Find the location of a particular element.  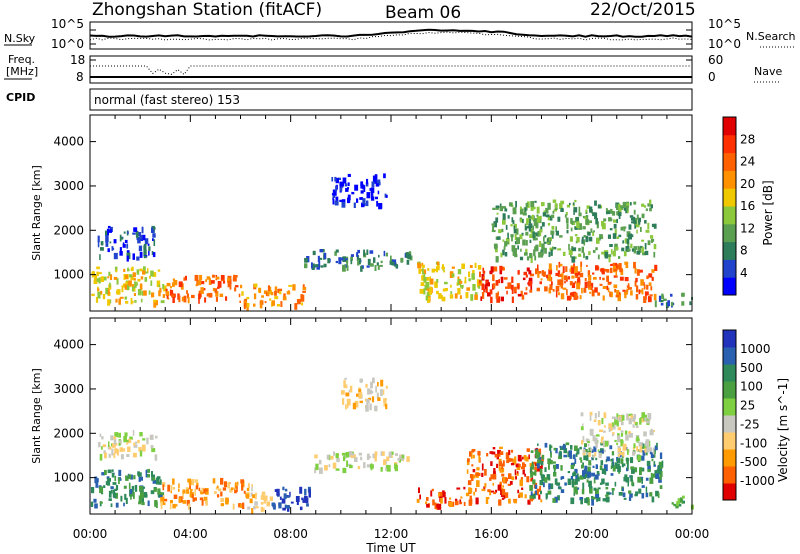

colorbar-swatch is located at coordinates (729, 250).